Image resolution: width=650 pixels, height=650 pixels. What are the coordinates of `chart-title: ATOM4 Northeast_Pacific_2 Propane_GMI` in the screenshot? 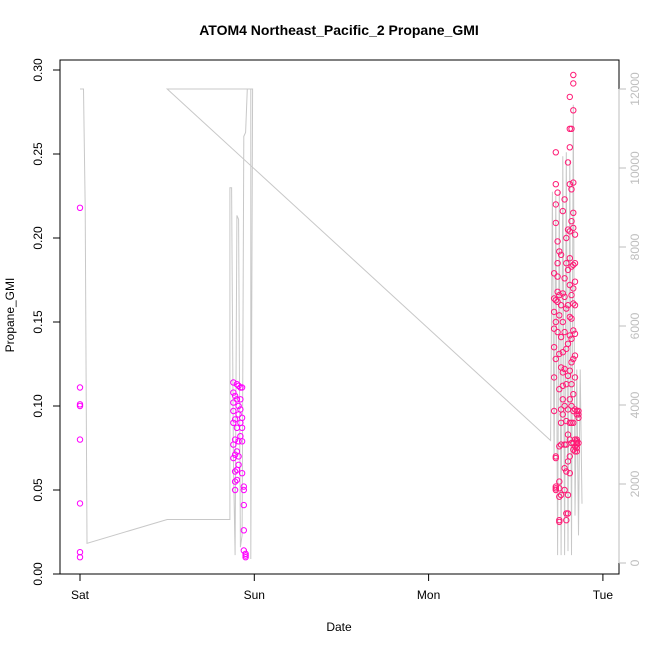 It's located at (339, 30).